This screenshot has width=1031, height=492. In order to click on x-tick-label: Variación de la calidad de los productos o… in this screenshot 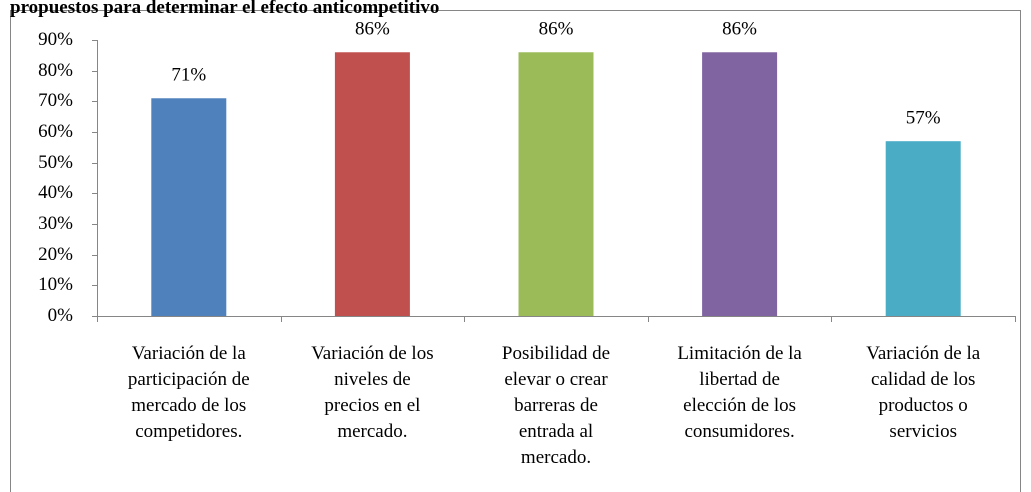, I will do `click(923, 392)`.